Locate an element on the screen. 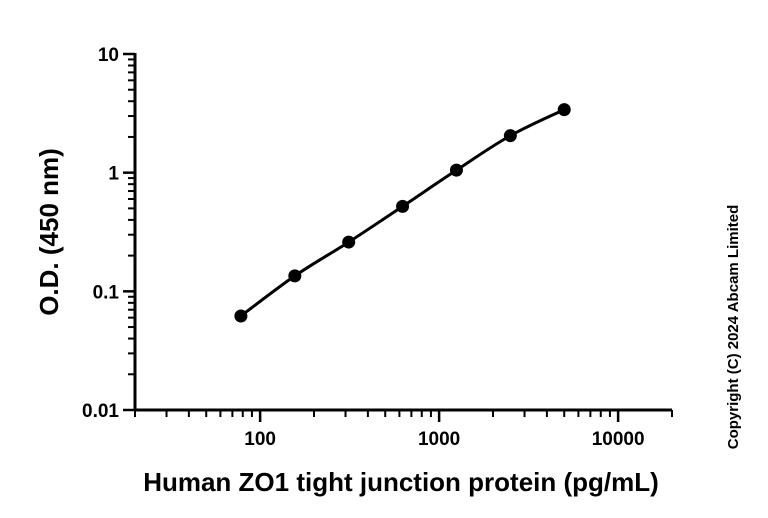  y-tick-label: 10 is located at coordinates (108, 55).